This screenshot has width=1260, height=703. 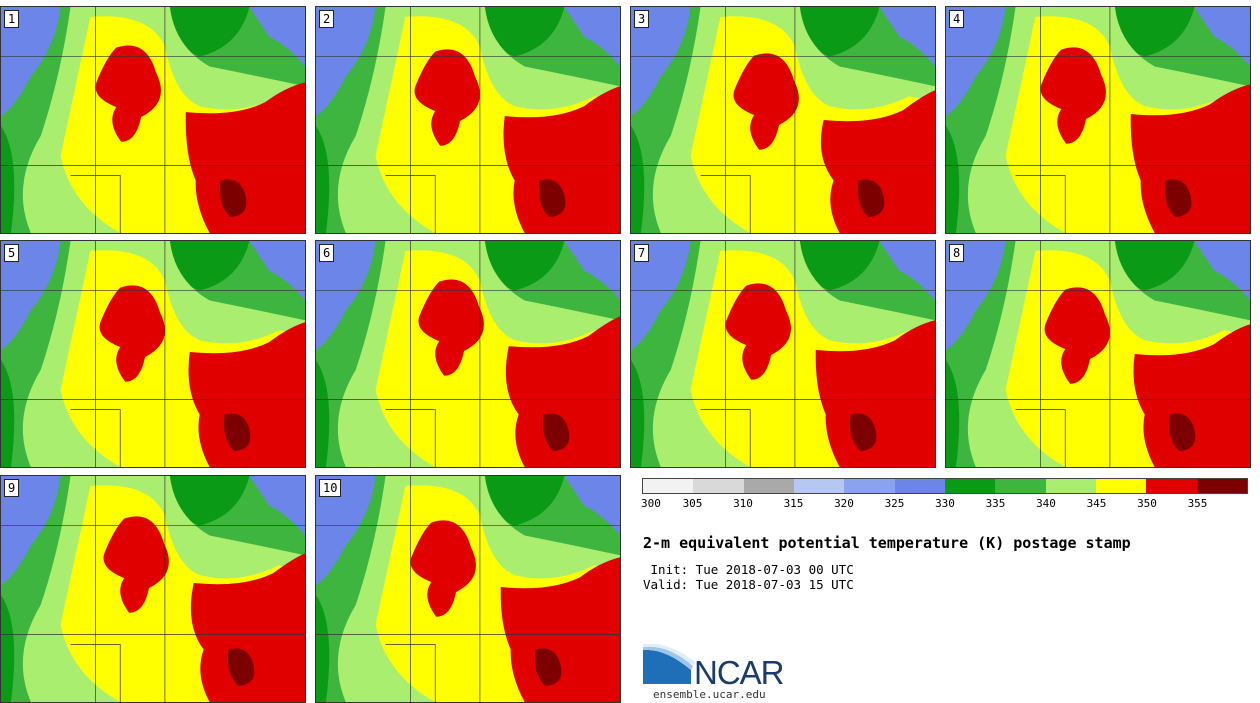 I want to click on colorbar-tick-label: 325, so click(x=894, y=503).